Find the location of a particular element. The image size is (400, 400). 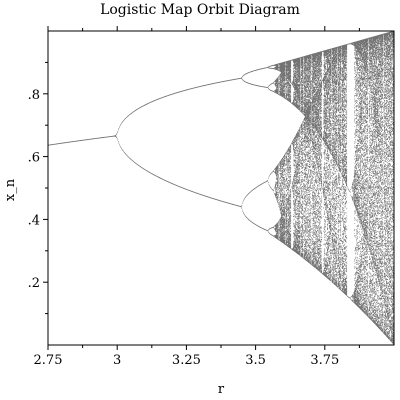

y-axis-label: x_n is located at coordinates (10, 189).